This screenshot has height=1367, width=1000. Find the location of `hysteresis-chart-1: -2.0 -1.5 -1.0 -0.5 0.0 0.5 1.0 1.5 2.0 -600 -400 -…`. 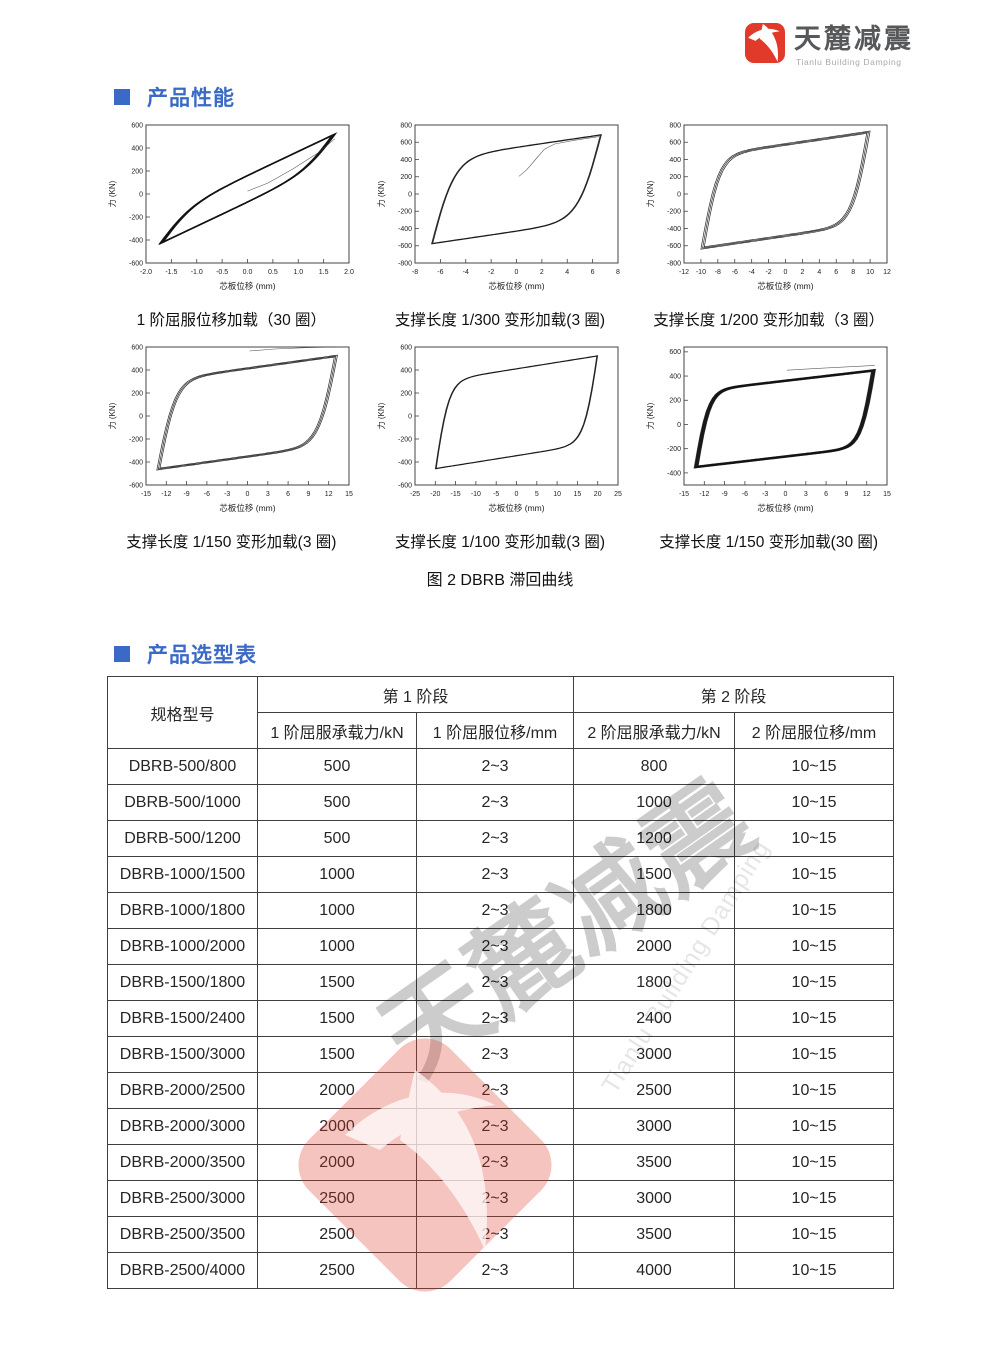

hysteresis-chart-1: -2.0 -1.5 -1.0 -0.5 0.0 0.5 1.0 1.5 2.0 -600 -400 -… is located at coordinates (230, 206).